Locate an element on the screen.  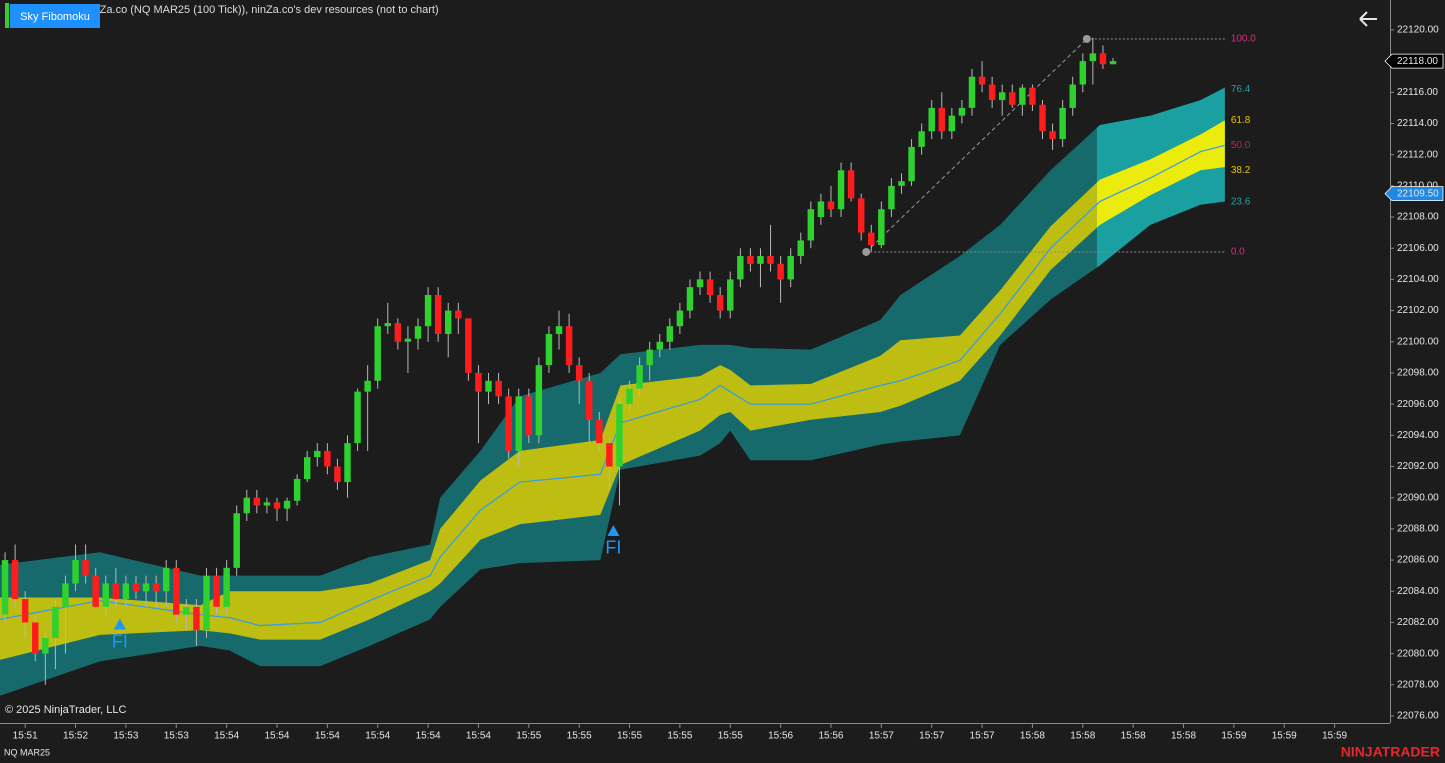
indicator-button-label: Sky Fibomoku is located at coordinates (55, 17).